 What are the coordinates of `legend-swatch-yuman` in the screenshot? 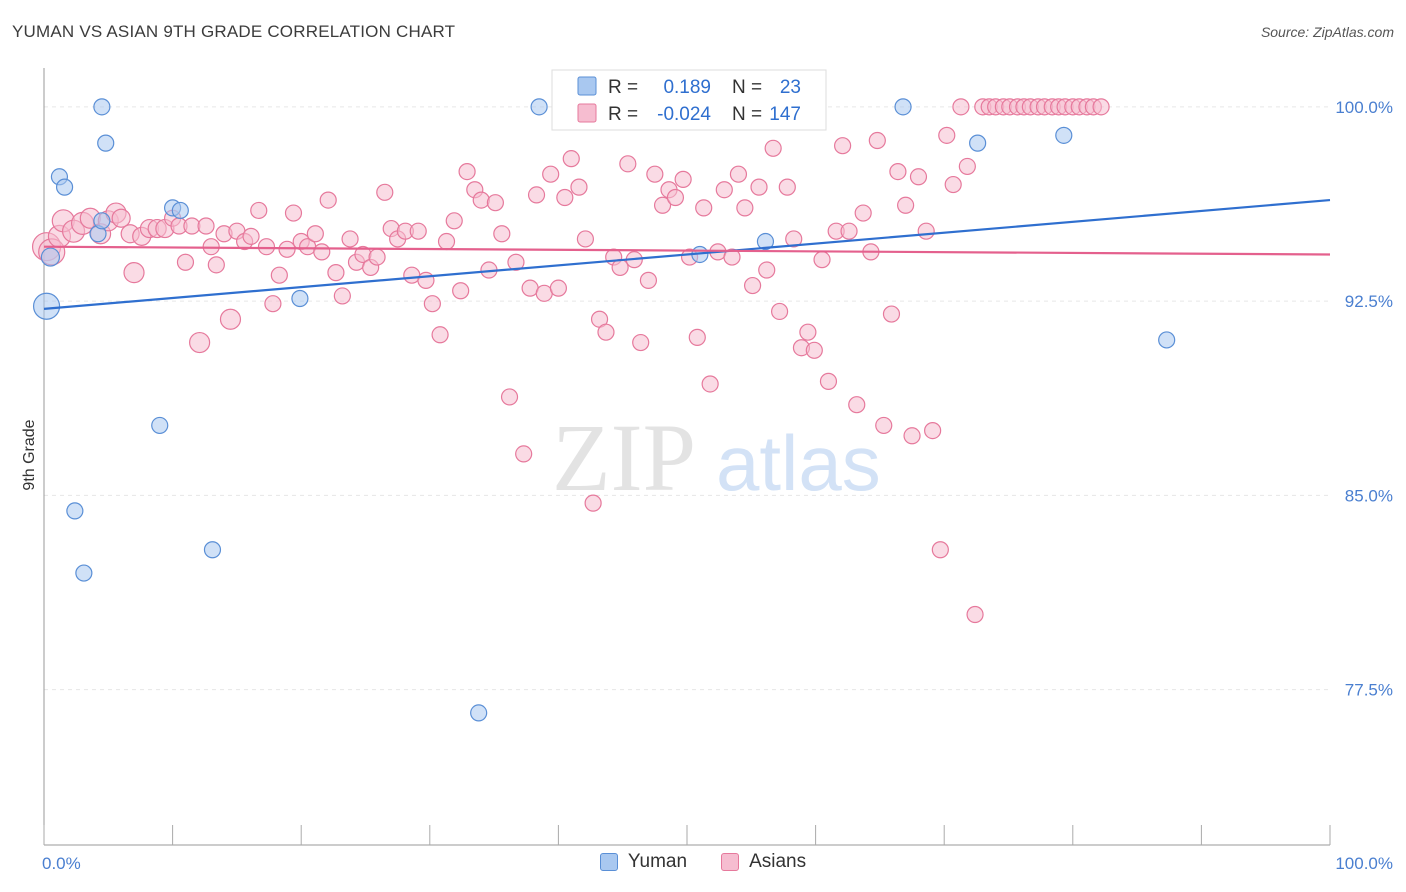 It's located at (587, 86).